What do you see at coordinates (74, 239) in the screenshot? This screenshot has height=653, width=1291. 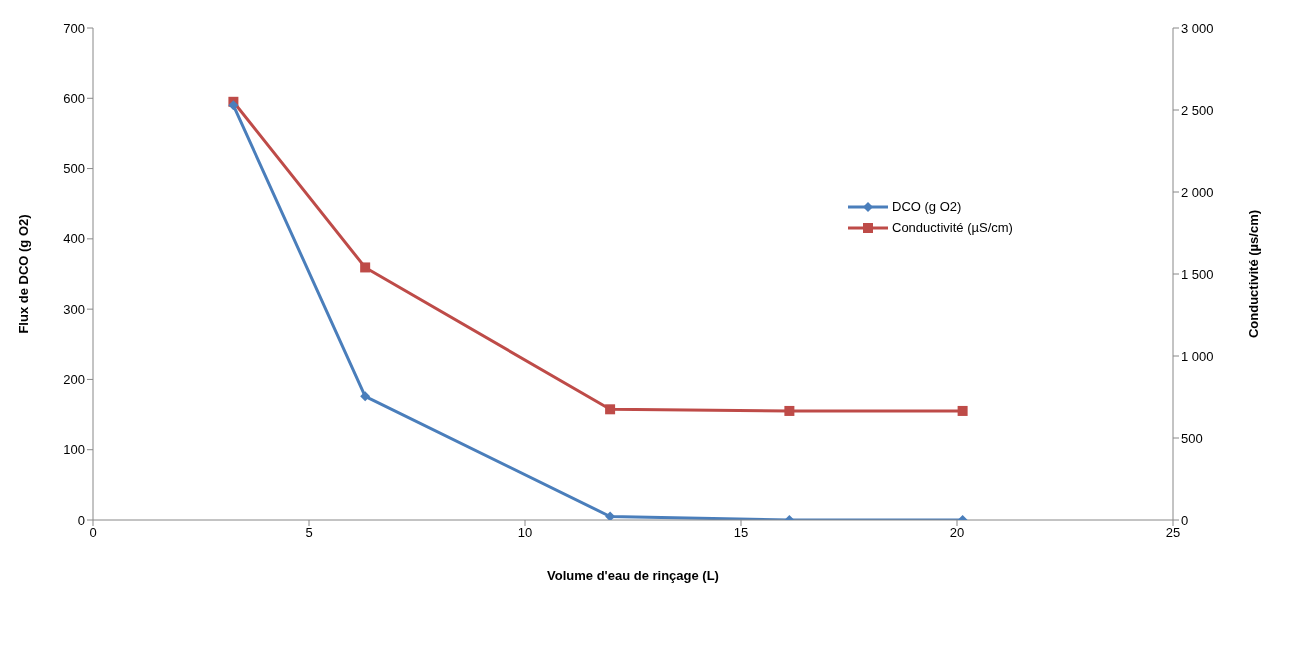 I see `y-tick-label: 400` at bounding box center [74, 239].